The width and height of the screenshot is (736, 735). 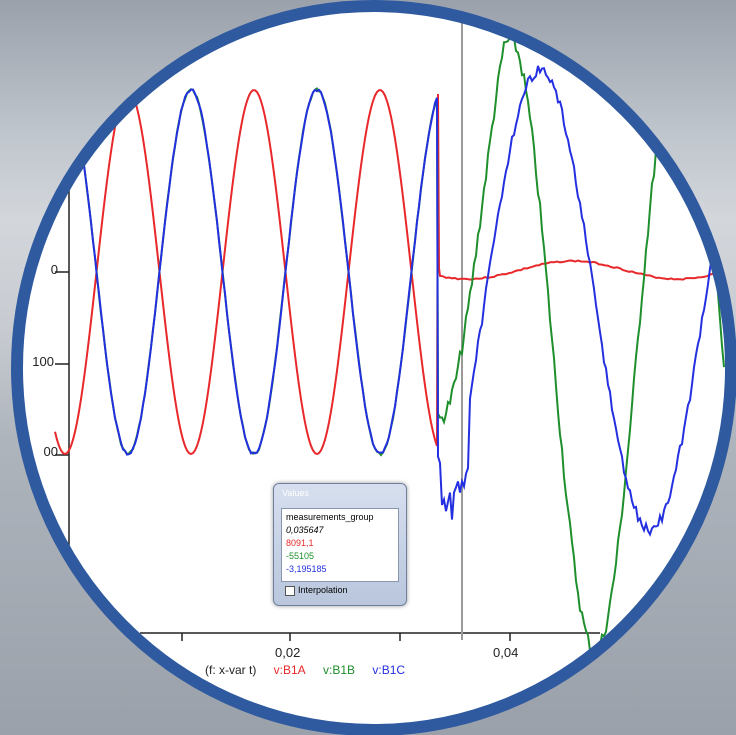 I want to click on value-b1a: 8091,1, so click(x=300, y=543).